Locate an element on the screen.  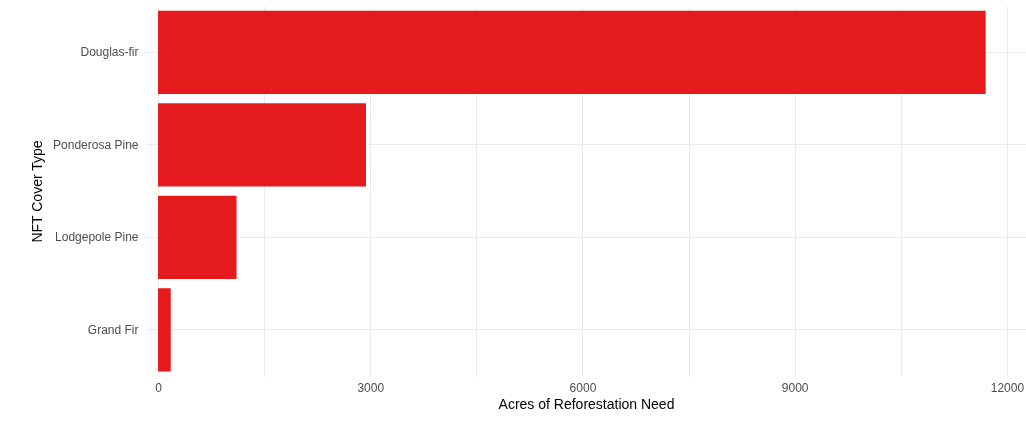
y-tick-label: Ponderosa Pine is located at coordinates (96, 144).